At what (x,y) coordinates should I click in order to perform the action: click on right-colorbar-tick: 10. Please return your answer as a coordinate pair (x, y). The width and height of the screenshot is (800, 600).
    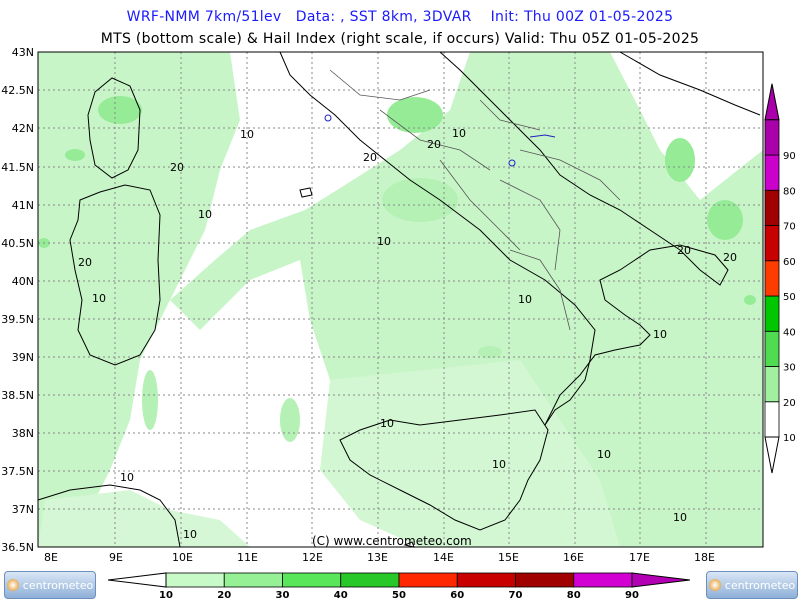
    Looking at the image, I should click on (789, 438).